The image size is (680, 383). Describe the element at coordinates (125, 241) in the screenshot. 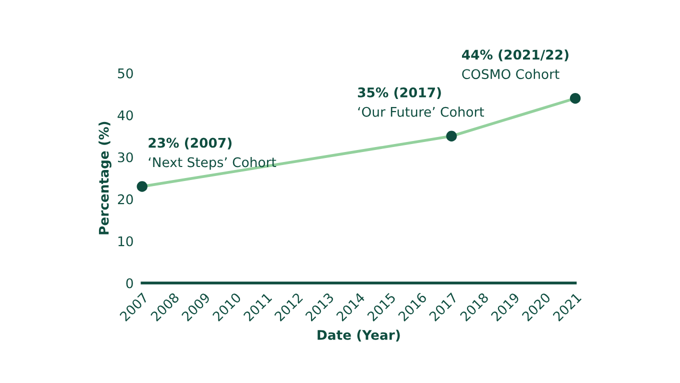

I see `y-tick-label: 10` at that location.